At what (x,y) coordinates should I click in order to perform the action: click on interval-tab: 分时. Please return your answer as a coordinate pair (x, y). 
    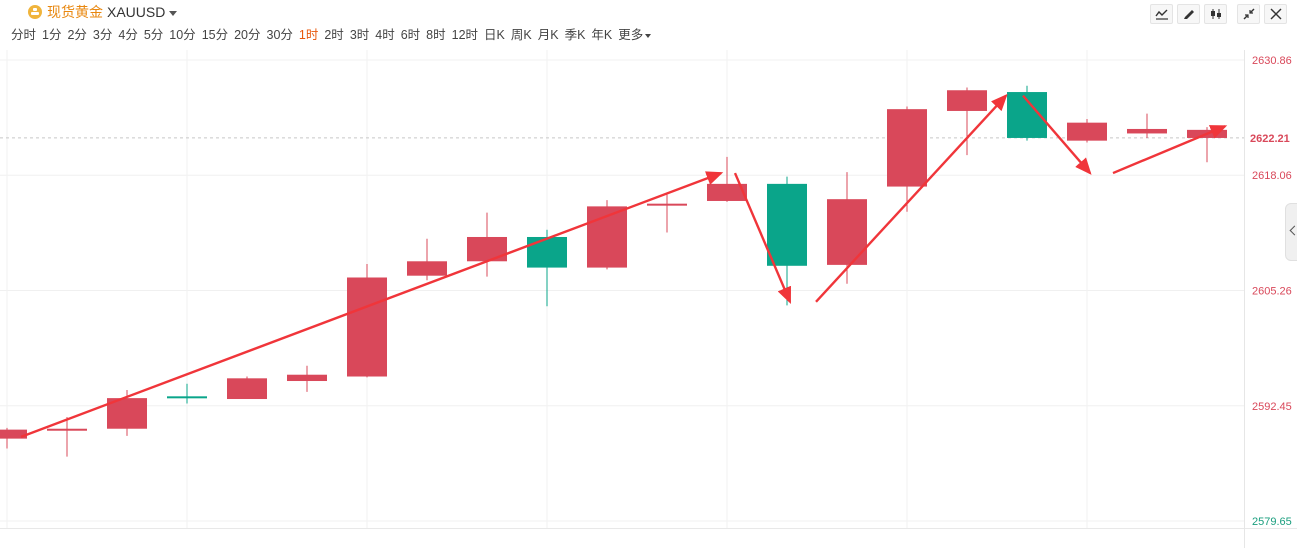
    Looking at the image, I should click on (24, 35).